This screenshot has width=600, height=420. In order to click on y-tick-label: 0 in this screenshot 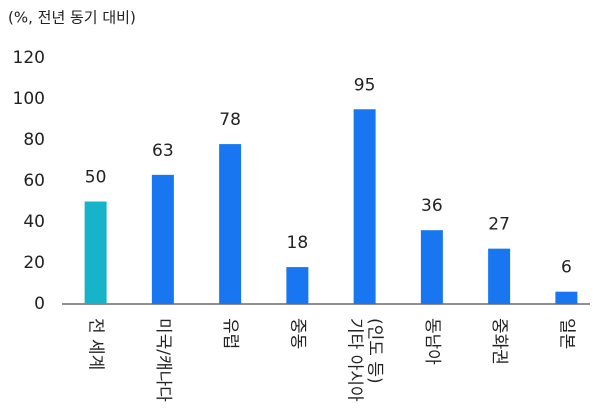, I will do `click(39, 304)`.